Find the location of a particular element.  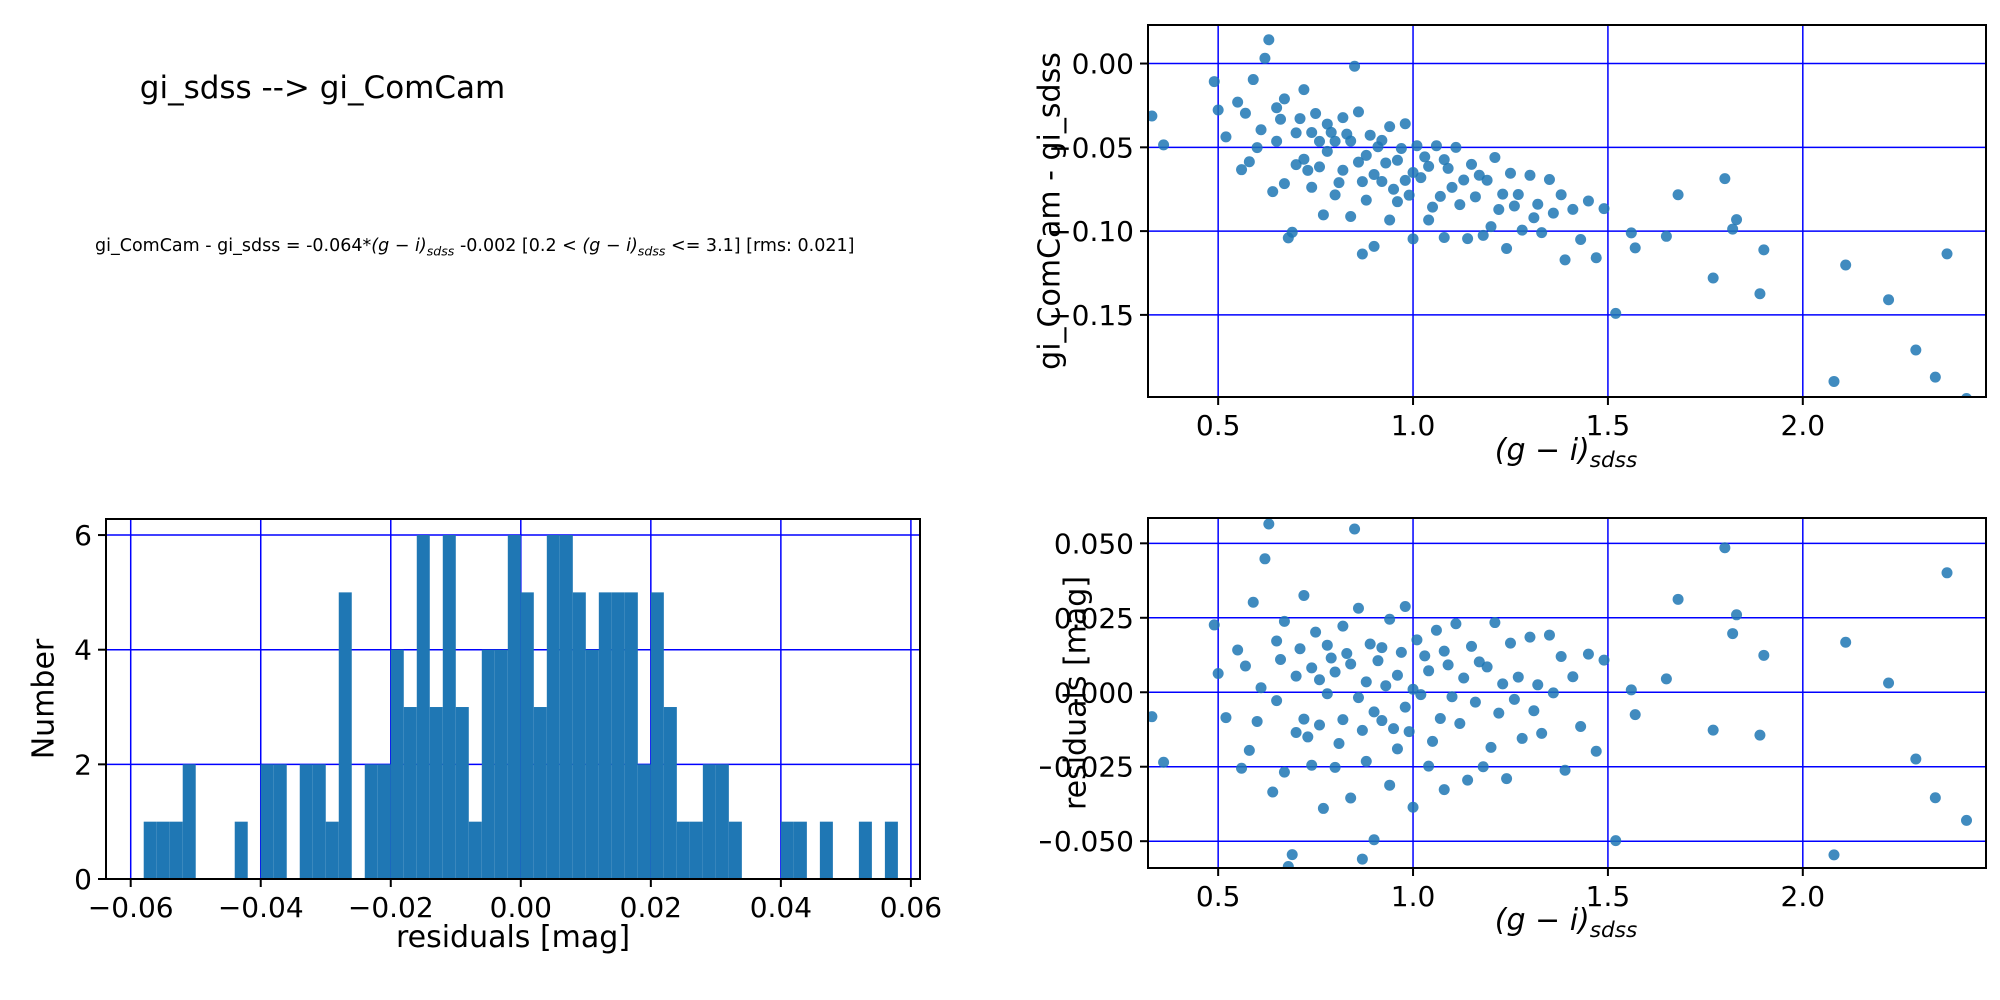

x-tick-label: 0.02 is located at coordinates (651, 907).